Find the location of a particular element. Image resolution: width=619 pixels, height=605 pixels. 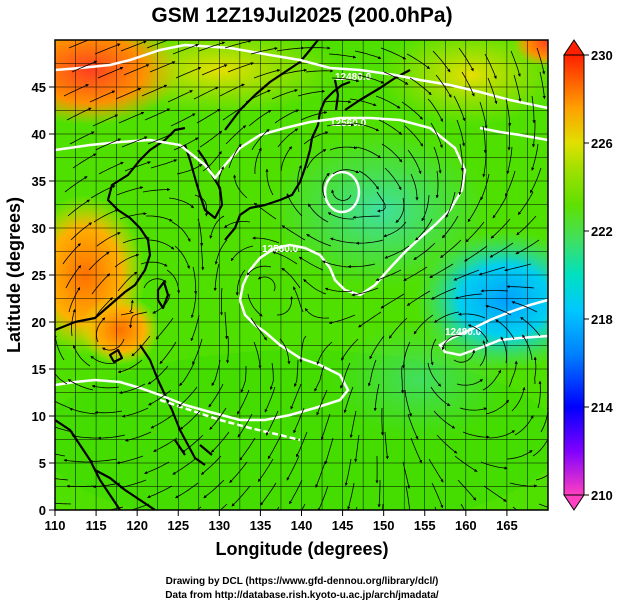

coastline-borneo is located at coordinates (125, 489).